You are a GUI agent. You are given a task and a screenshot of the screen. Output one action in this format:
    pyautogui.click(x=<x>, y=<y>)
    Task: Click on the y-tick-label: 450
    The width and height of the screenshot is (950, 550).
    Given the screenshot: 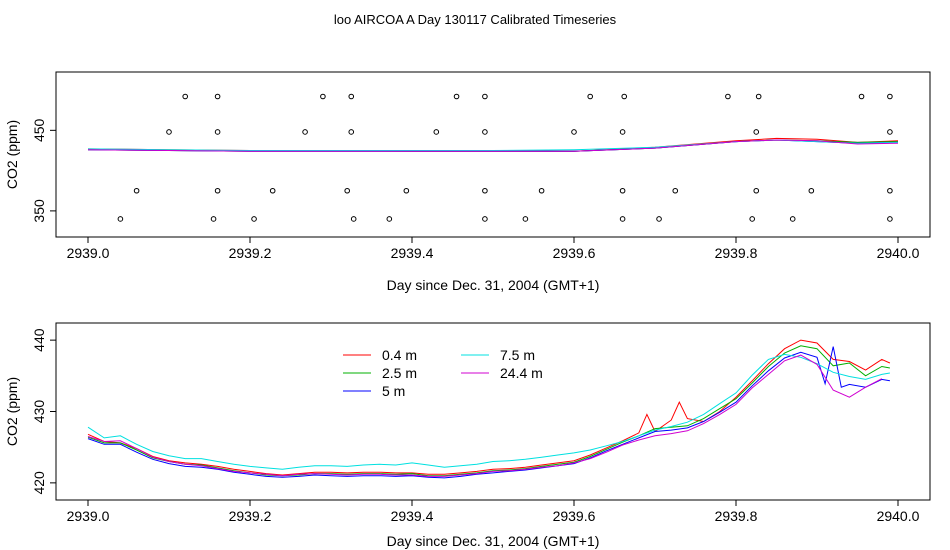 What is the action you would take?
    pyautogui.click(x=39, y=130)
    